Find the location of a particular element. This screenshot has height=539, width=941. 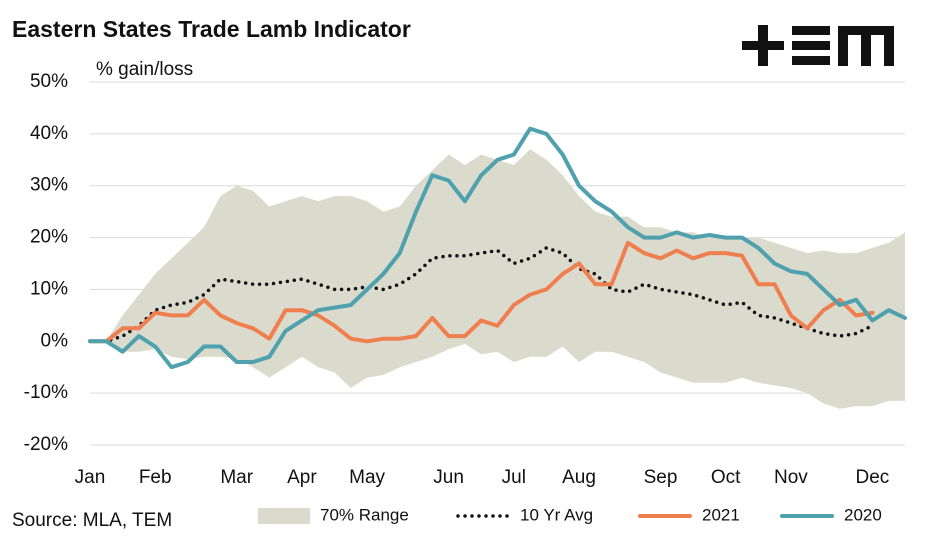

y-tick-label: -20% is located at coordinates (46, 444).